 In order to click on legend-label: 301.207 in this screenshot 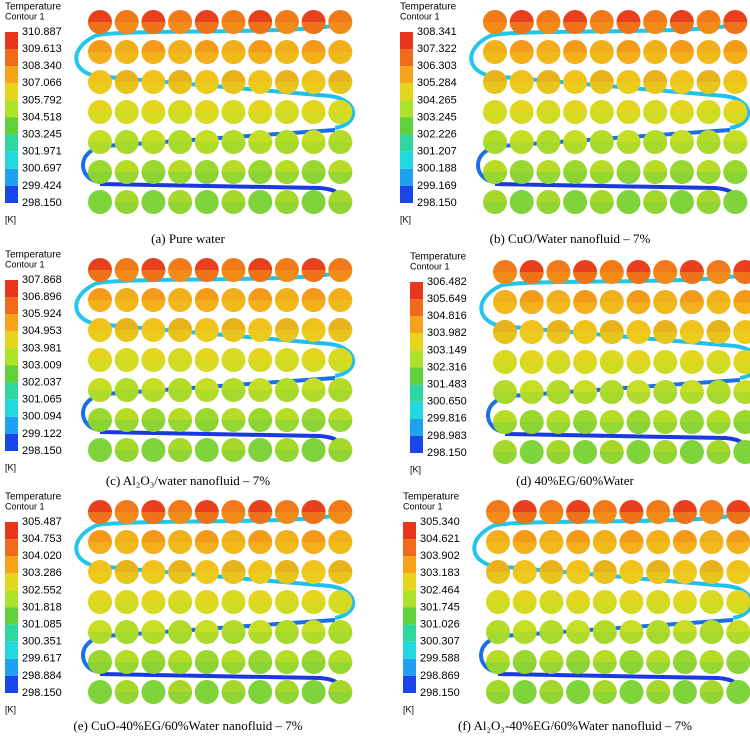, I will do `click(437, 152)`.